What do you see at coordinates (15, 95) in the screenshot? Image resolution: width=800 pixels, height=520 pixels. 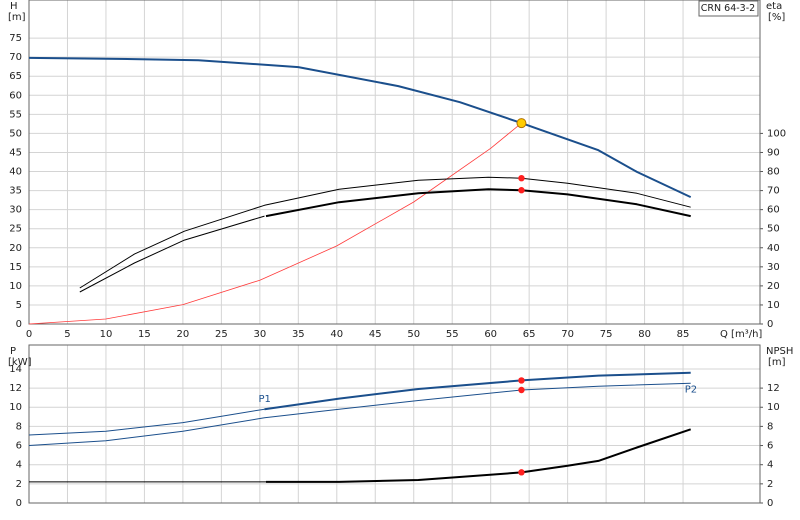 I see `y-tick-label: 60` at bounding box center [15, 95].